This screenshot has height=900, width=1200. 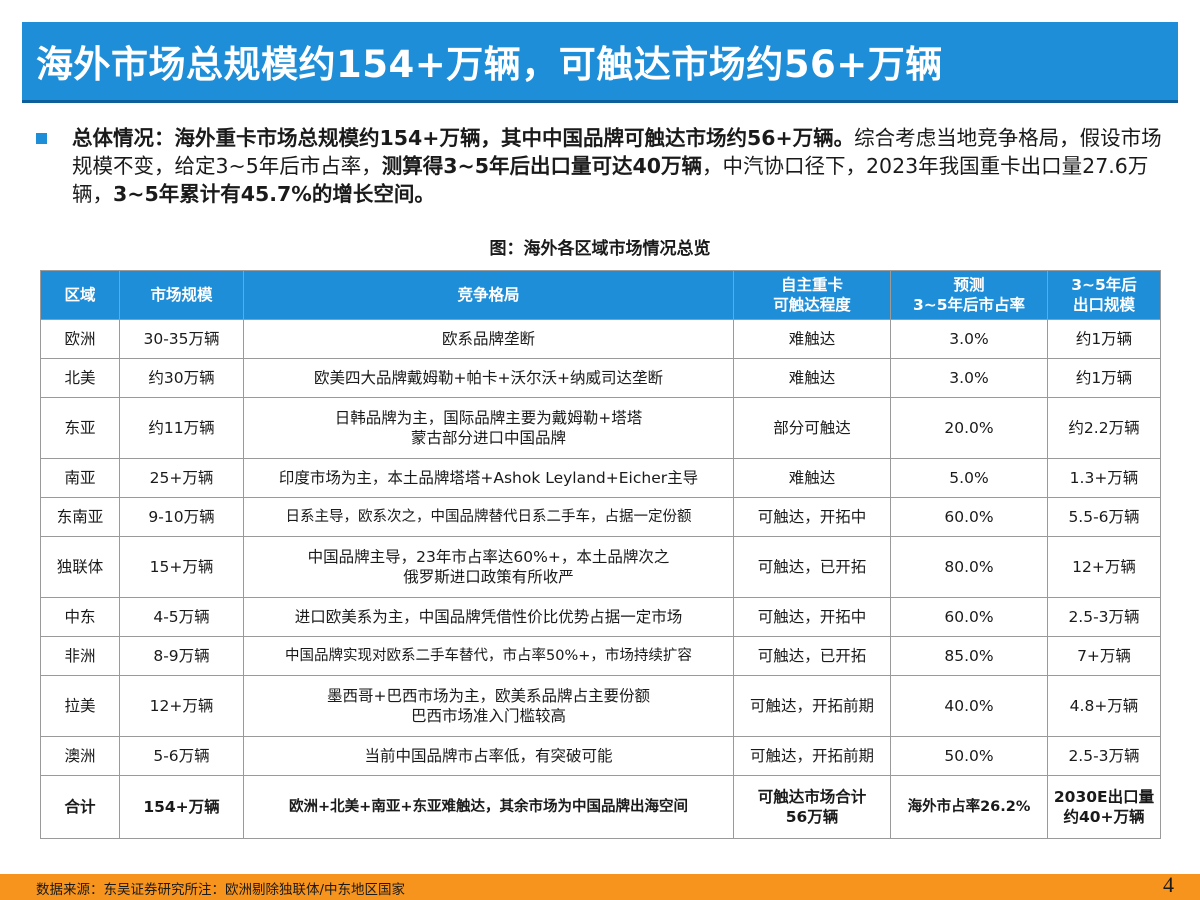 I want to click on cell-competition: 日系主导，欧系次之，中国品牌替代日系二手车，占据一定份额, so click(x=488, y=517).